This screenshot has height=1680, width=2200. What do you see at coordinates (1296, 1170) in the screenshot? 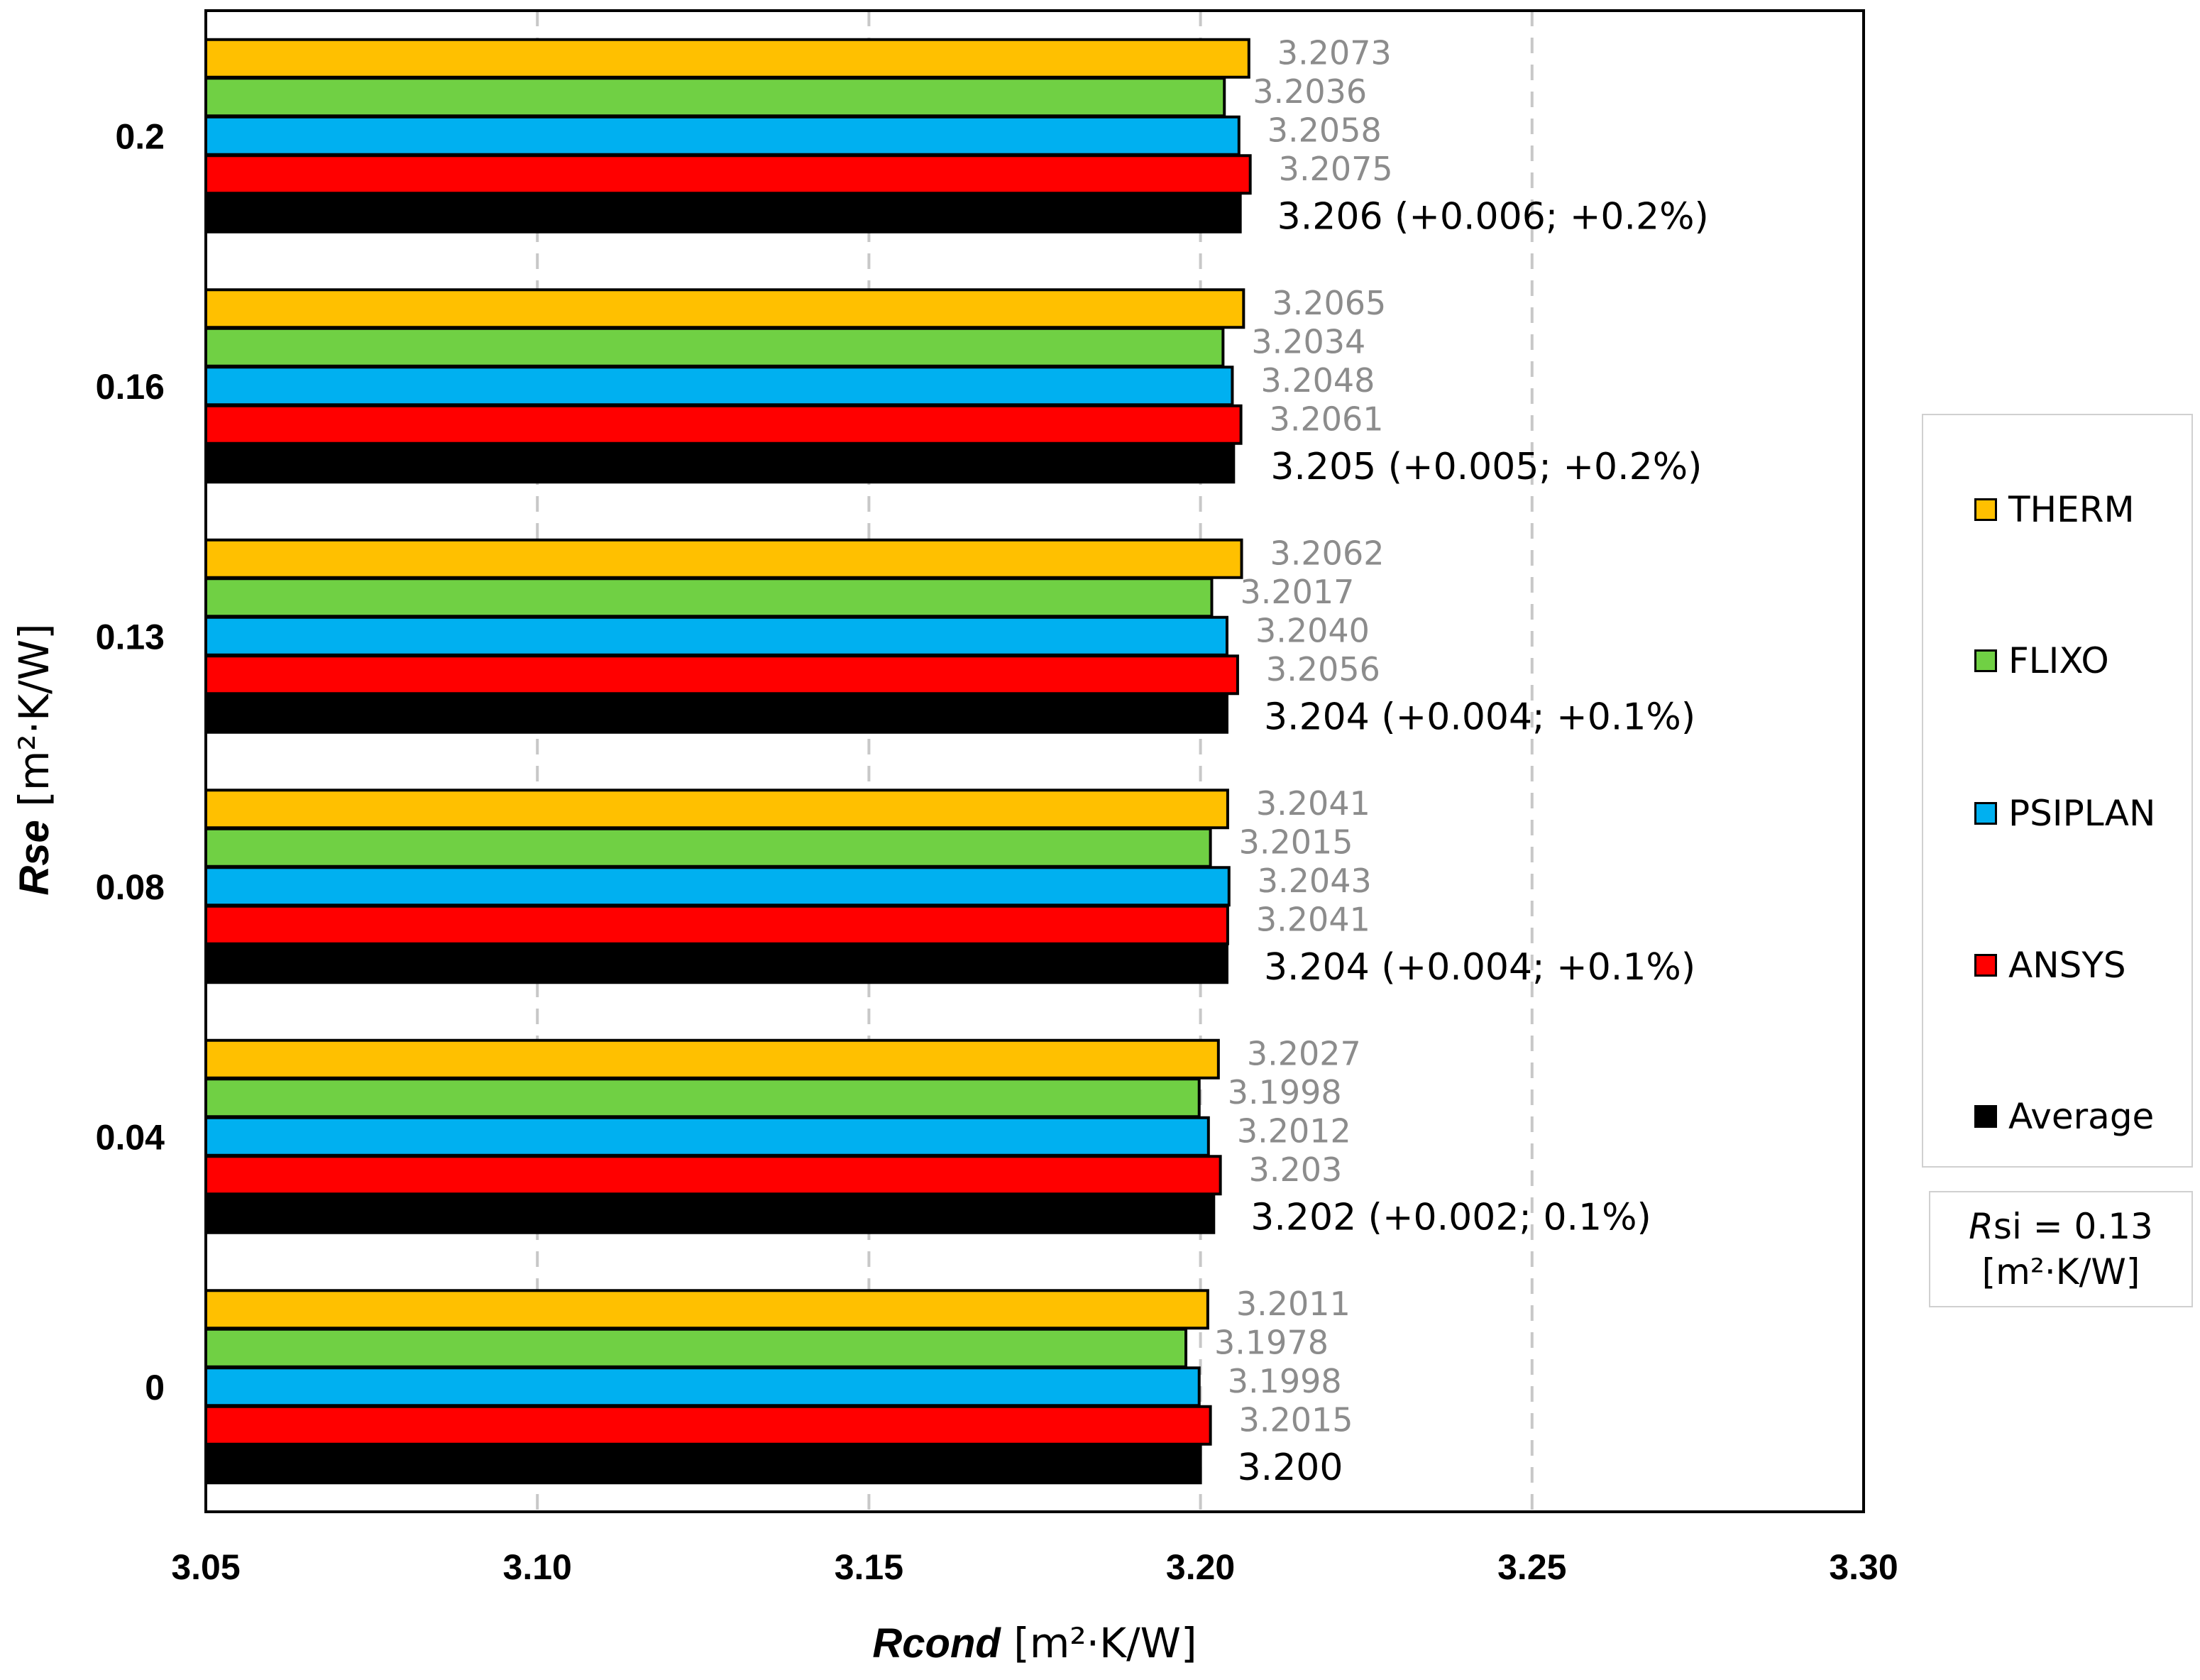
I see `value-label: 3.203` at bounding box center [1296, 1170].